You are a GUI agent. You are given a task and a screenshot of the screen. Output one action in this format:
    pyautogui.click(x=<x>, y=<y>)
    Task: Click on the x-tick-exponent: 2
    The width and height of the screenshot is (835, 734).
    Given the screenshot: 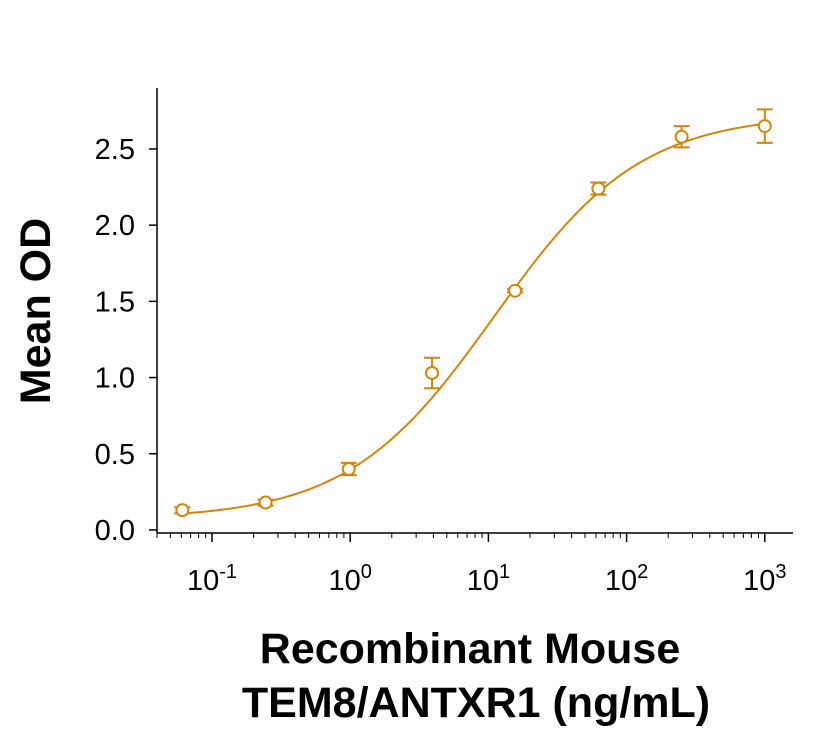 What is the action you would take?
    pyautogui.click(x=642, y=572)
    